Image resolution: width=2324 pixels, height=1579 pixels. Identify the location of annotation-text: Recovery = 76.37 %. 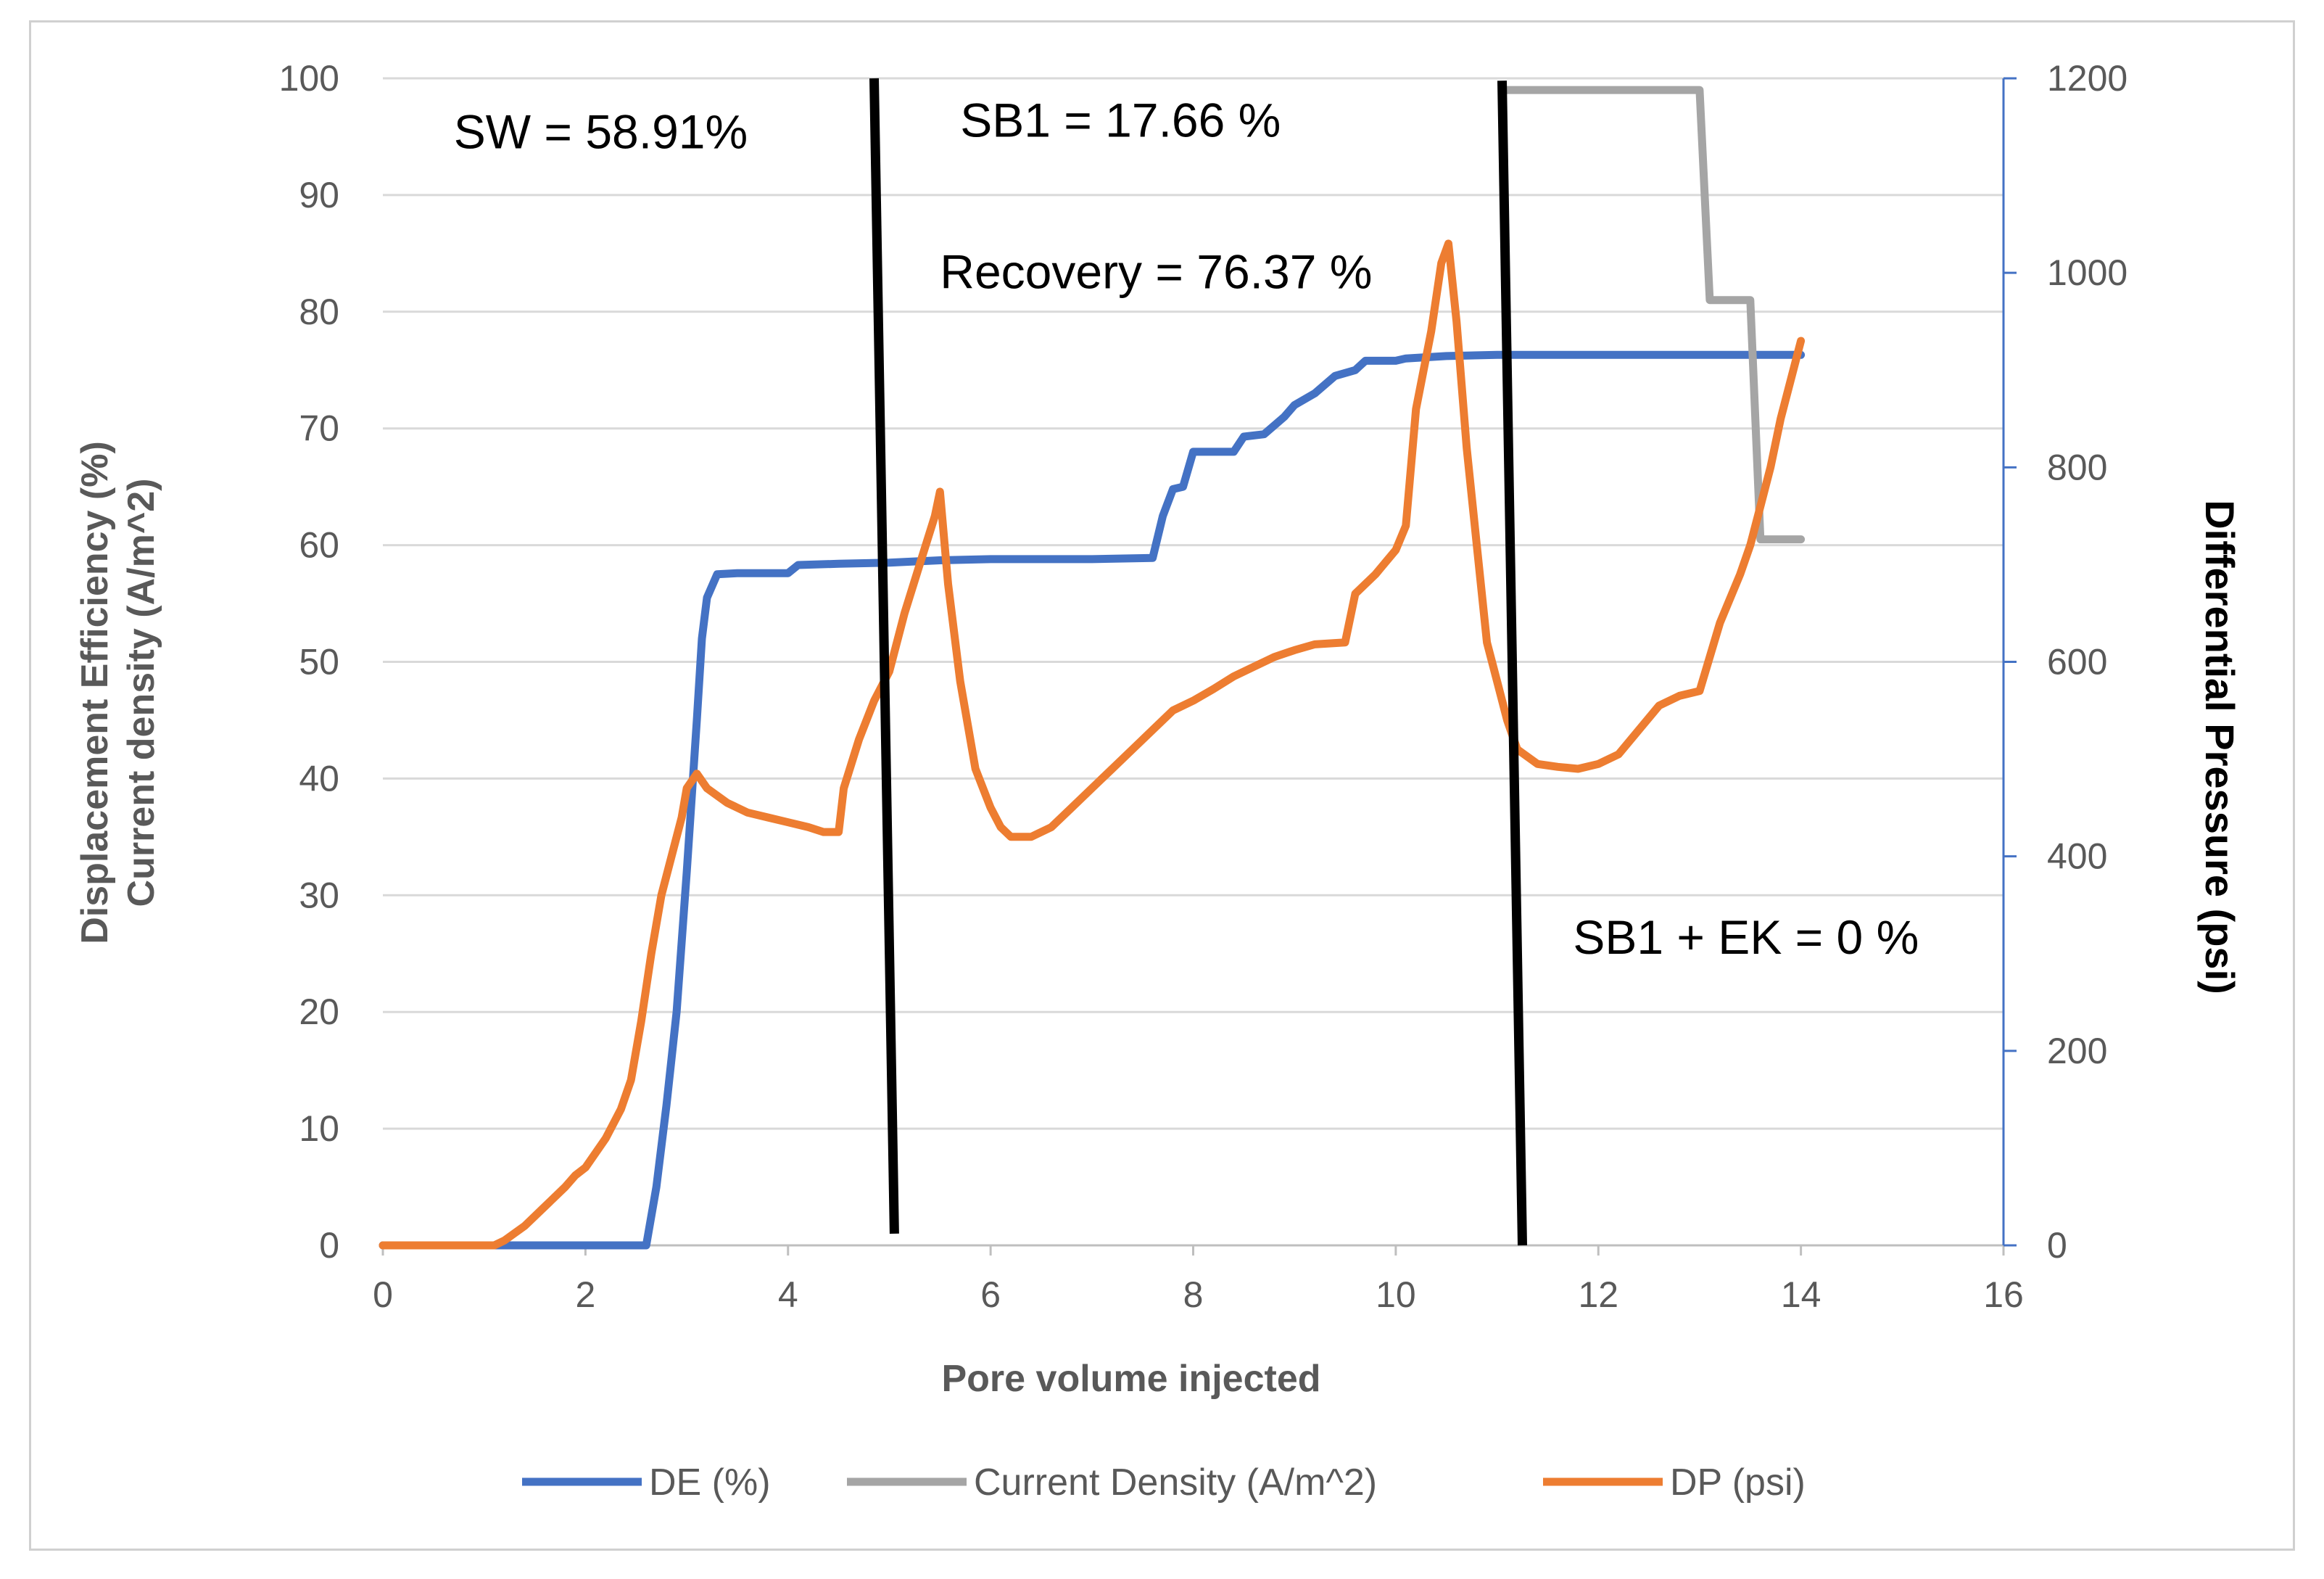
(1156, 272).